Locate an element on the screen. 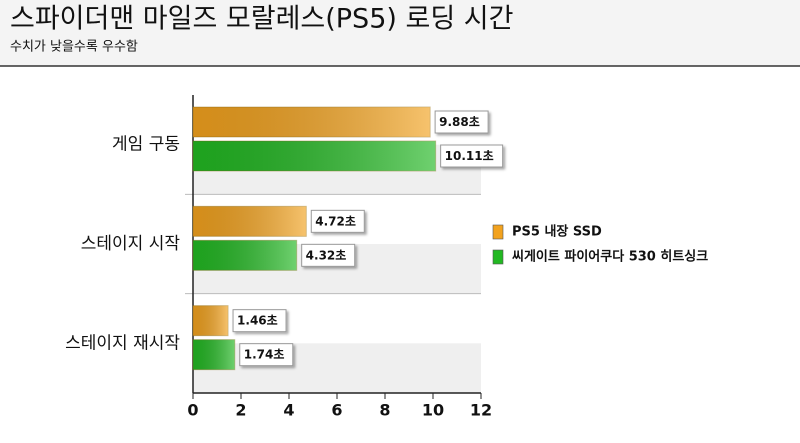 This screenshot has height=443, width=800. header-bg is located at coordinates (400, 33).